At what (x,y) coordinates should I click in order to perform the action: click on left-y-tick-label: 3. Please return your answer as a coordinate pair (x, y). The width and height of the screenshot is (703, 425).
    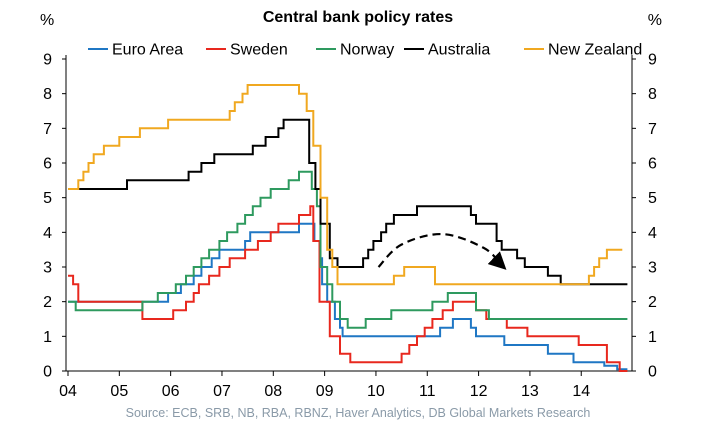
    Looking at the image, I should click on (47, 268).